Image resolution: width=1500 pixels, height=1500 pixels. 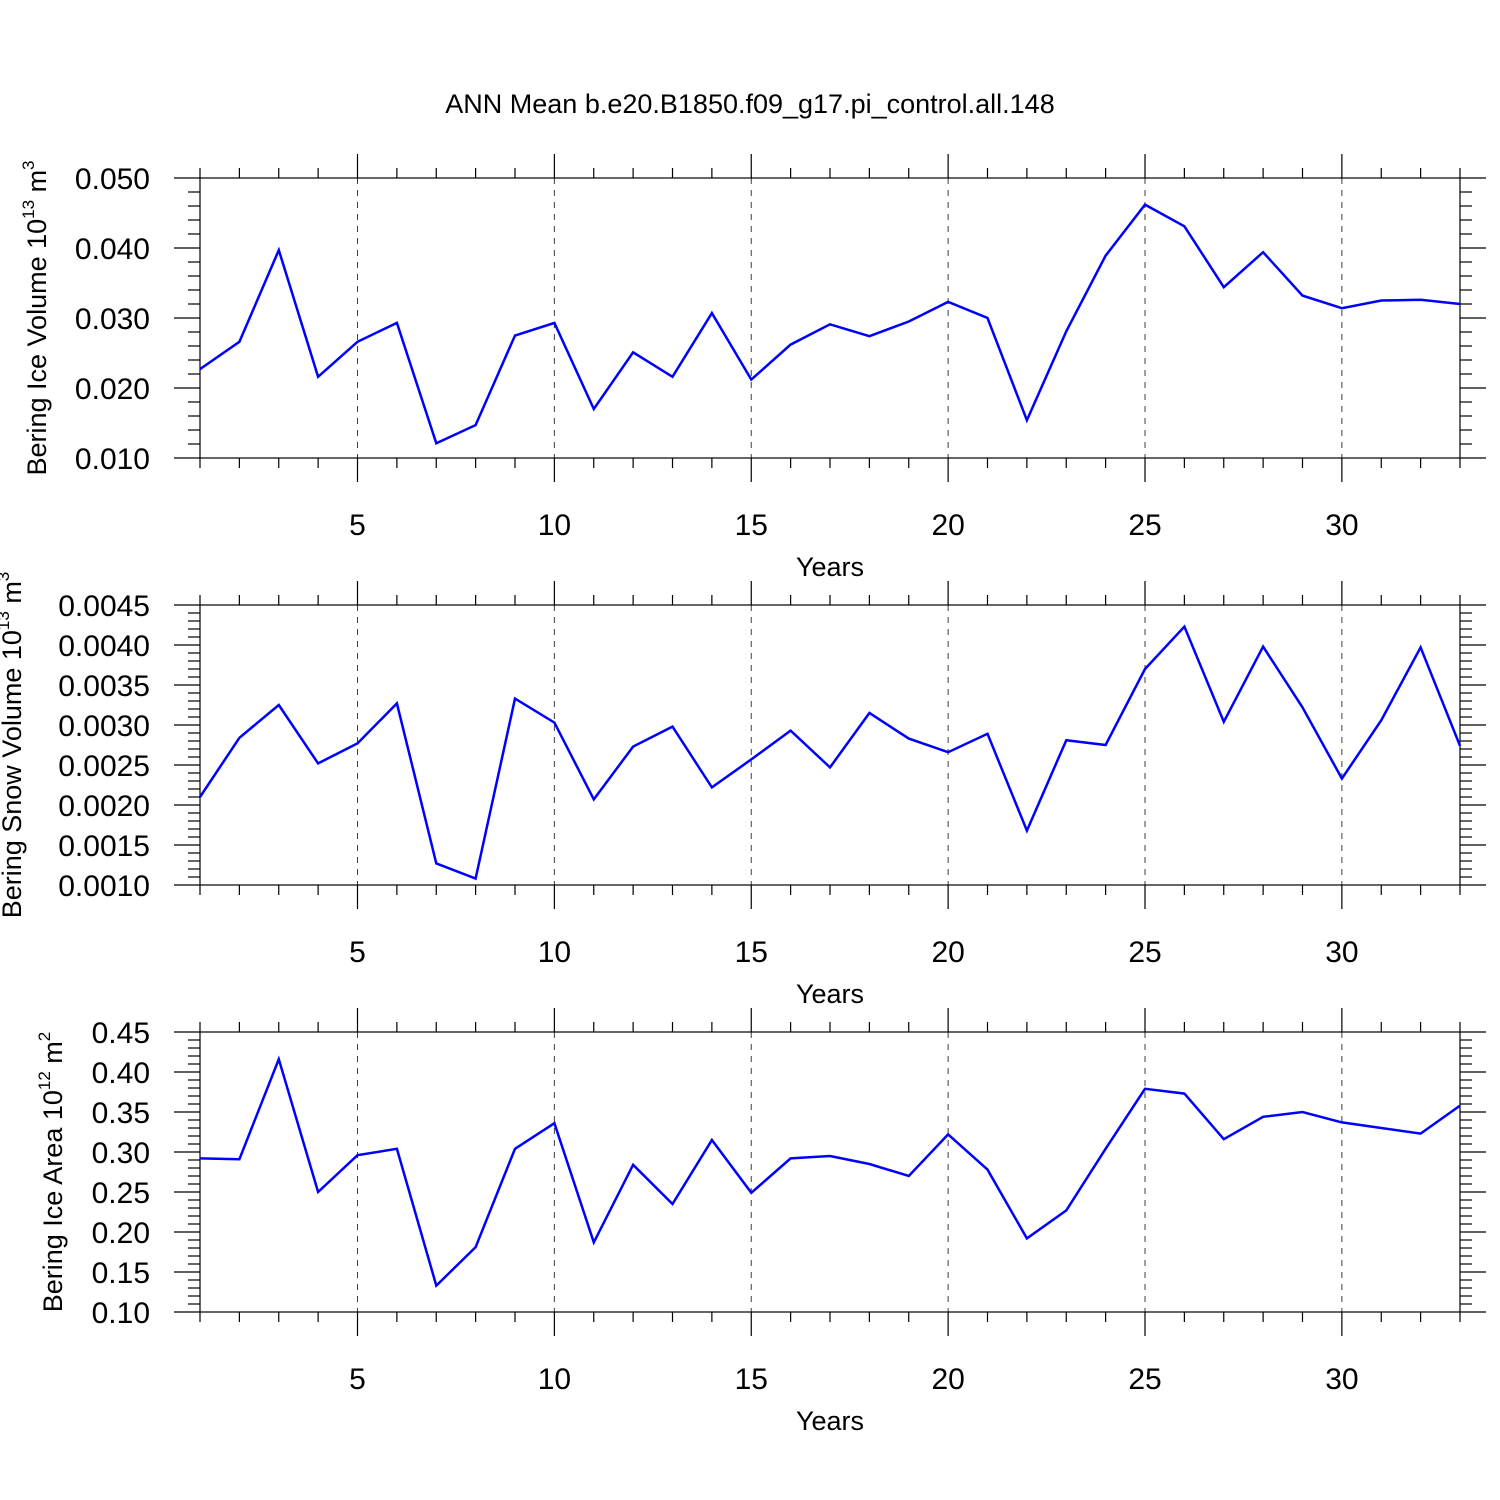 What do you see at coordinates (121, 1313) in the screenshot?
I see `y-tick-label: 0.10` at bounding box center [121, 1313].